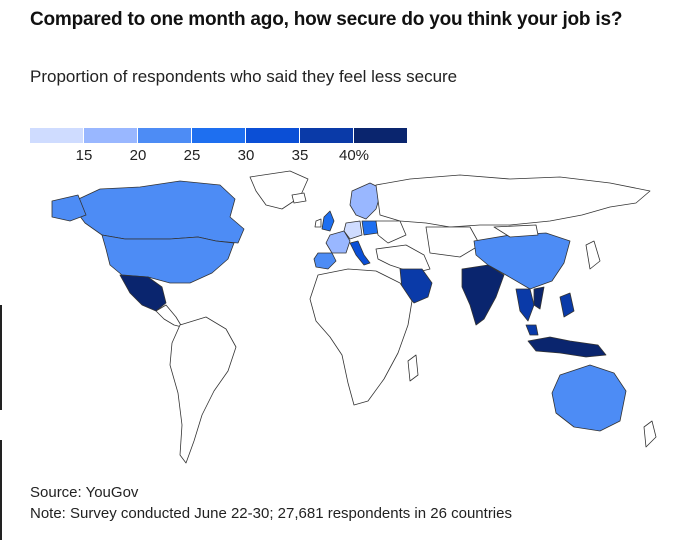 Image resolution: width=700 pixels, height=541 pixels. Describe the element at coordinates (513, 201) in the screenshot. I see `map-russia` at that location.